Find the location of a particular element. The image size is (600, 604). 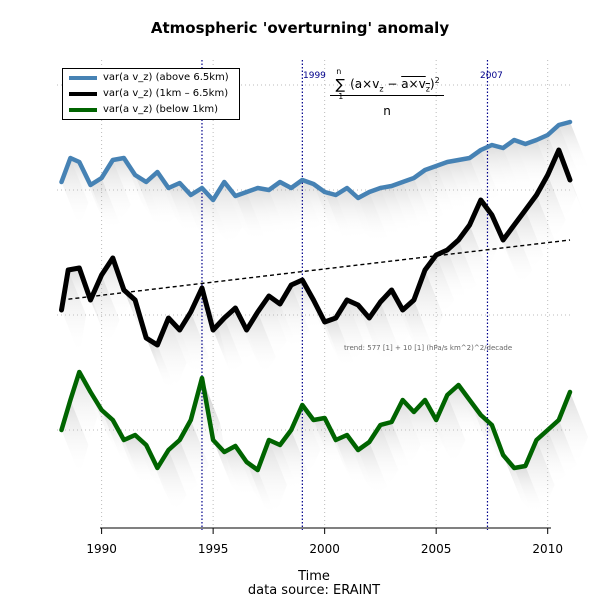

formula-mean-term: a×v is located at coordinates (413, 84).